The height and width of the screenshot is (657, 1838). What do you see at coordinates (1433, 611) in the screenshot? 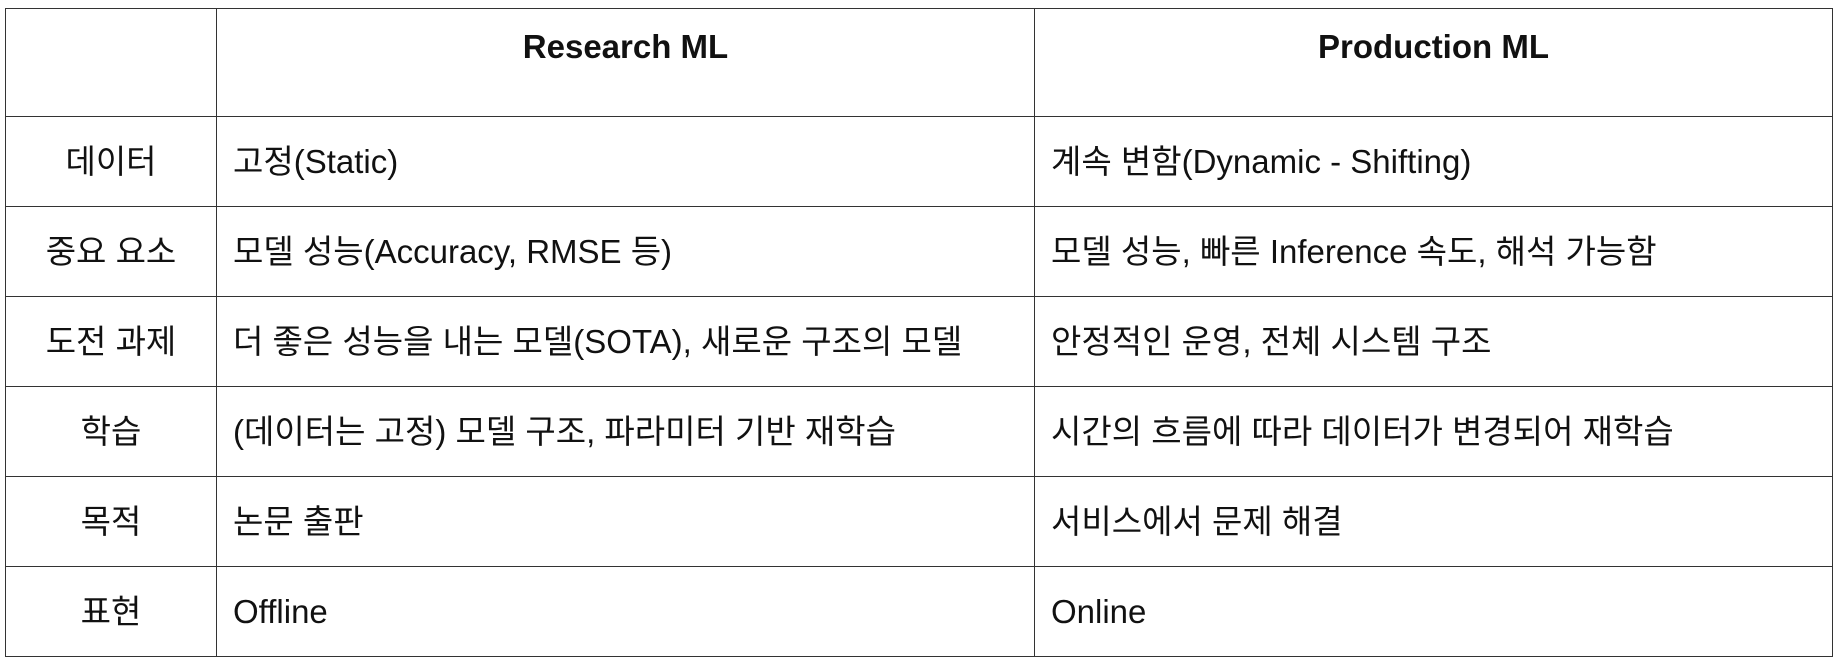
I see `production-cell: Online` at bounding box center [1433, 611].